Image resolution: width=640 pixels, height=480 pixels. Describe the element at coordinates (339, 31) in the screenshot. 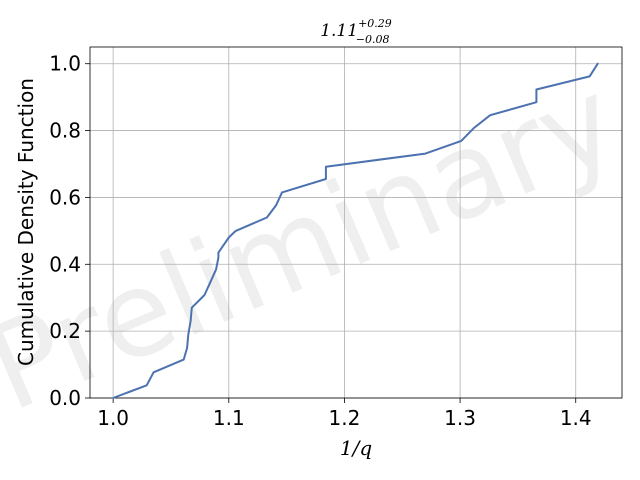

I see `title-base: 1.11` at that location.